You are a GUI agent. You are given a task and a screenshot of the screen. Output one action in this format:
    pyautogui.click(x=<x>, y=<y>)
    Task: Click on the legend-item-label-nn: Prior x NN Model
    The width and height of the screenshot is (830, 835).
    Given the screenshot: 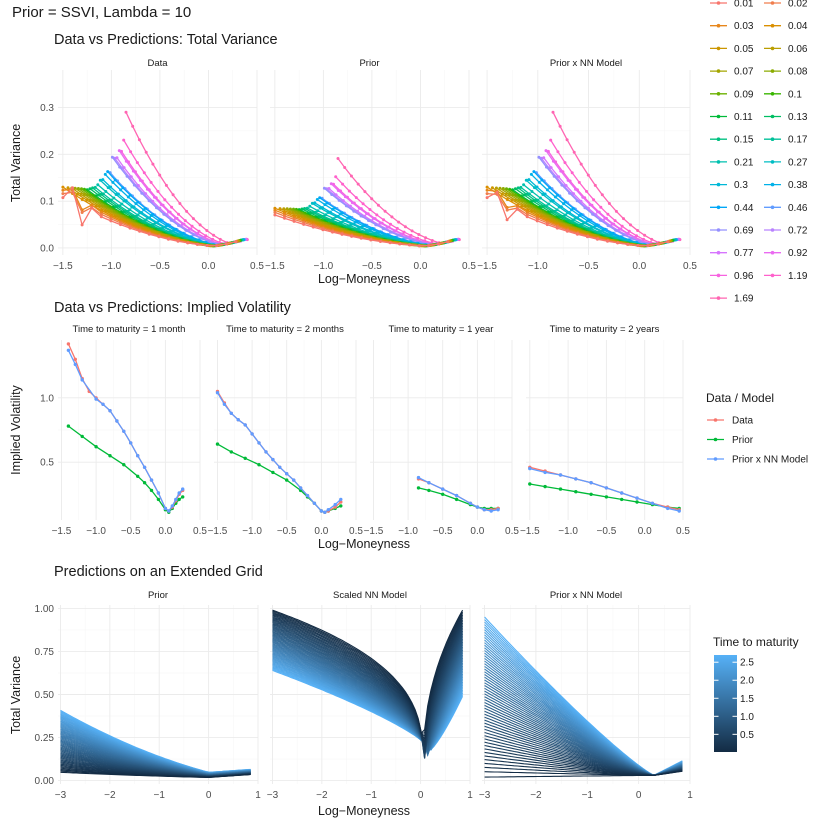 What is the action you would take?
    pyautogui.click(x=770, y=460)
    